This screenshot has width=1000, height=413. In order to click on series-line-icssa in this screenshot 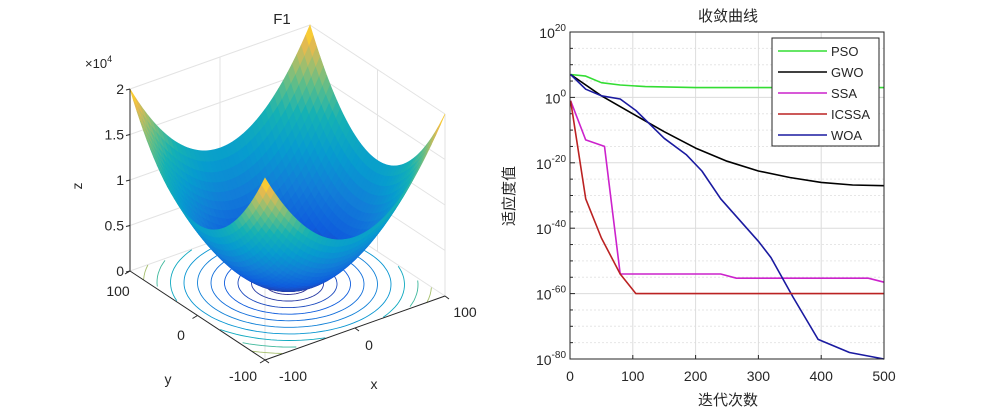, I will do `click(726, 197)`.